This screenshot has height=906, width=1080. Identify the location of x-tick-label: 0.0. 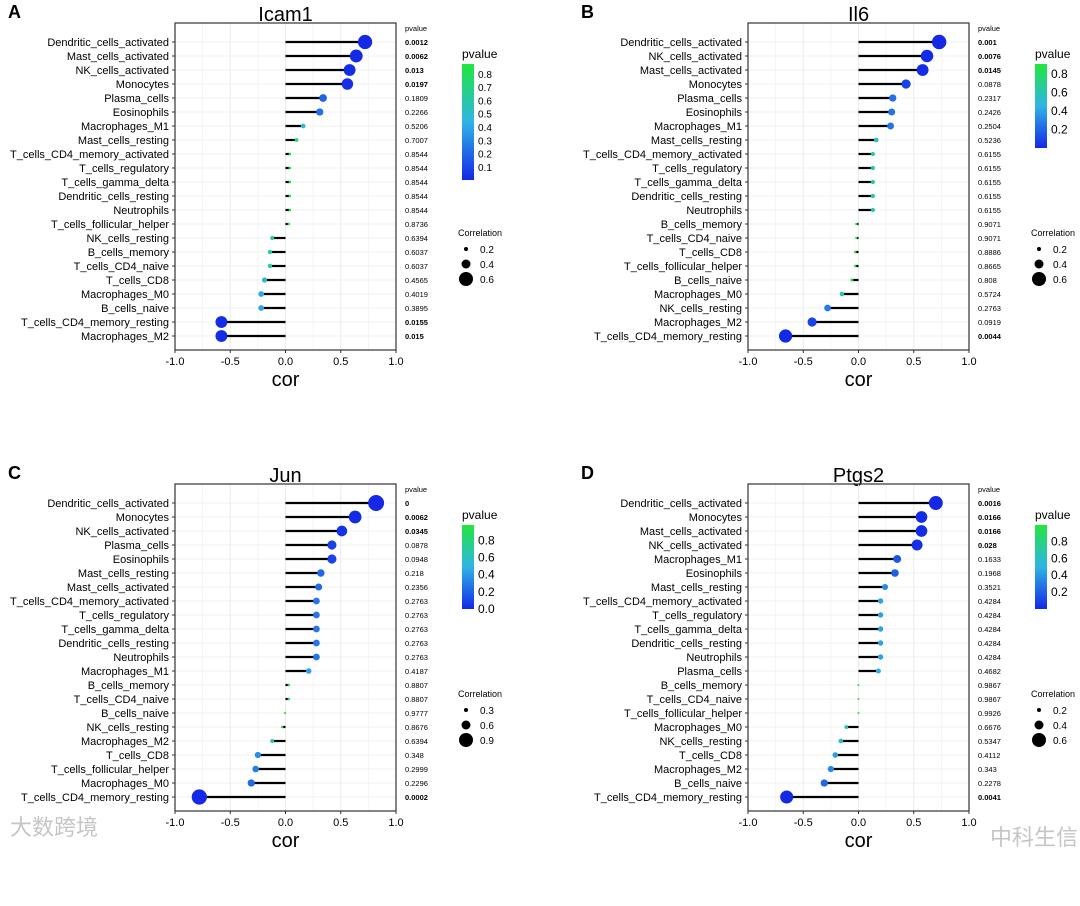
(285, 362).